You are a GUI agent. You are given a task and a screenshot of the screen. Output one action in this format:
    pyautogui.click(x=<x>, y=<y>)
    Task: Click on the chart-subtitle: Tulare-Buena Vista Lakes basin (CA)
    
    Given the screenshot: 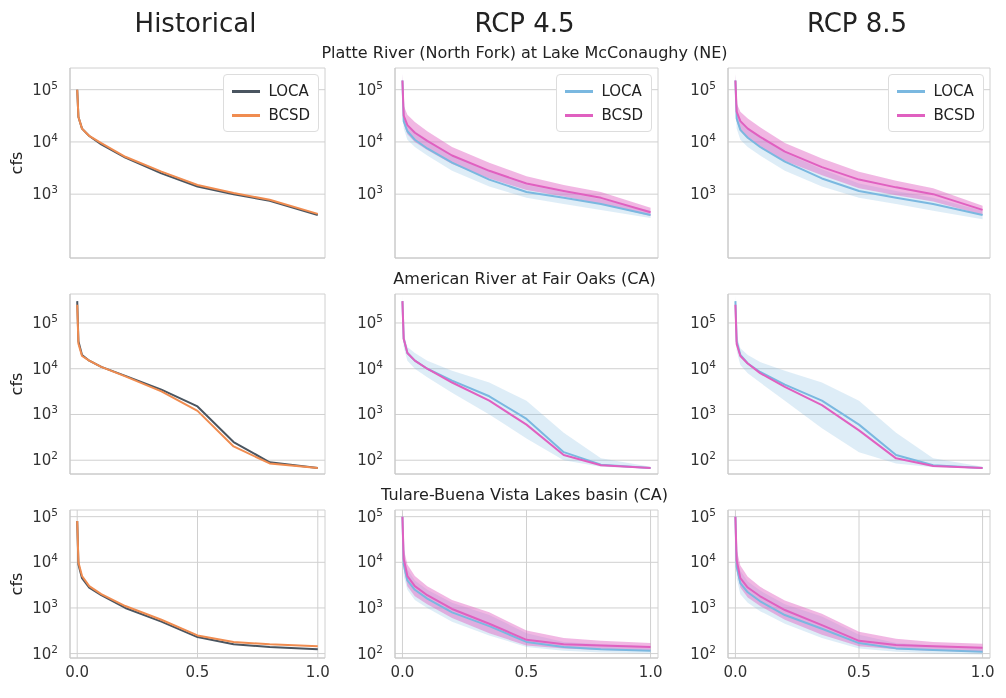 What is the action you would take?
    pyautogui.click(x=524, y=494)
    